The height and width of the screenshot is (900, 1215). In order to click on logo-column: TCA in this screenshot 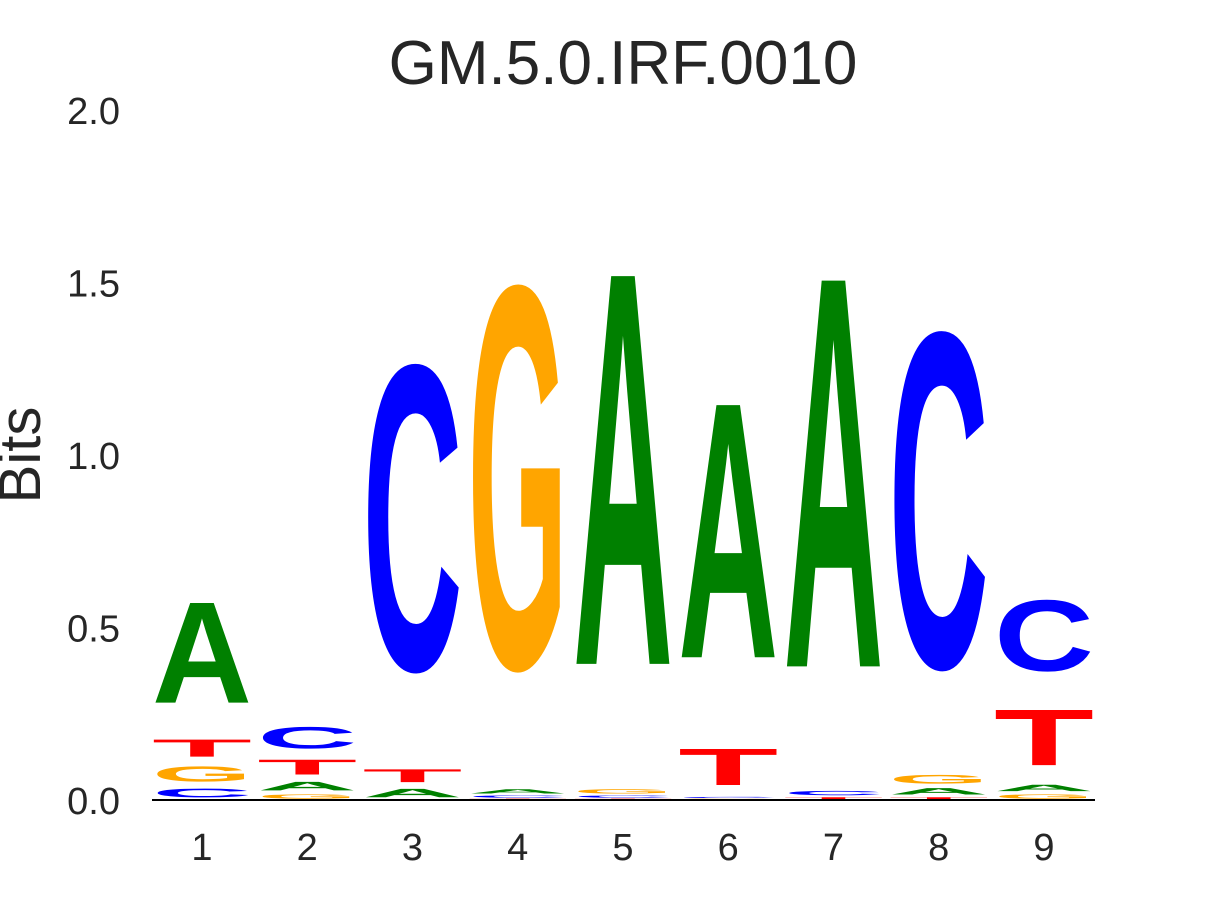, I will do `click(834, 479)`.